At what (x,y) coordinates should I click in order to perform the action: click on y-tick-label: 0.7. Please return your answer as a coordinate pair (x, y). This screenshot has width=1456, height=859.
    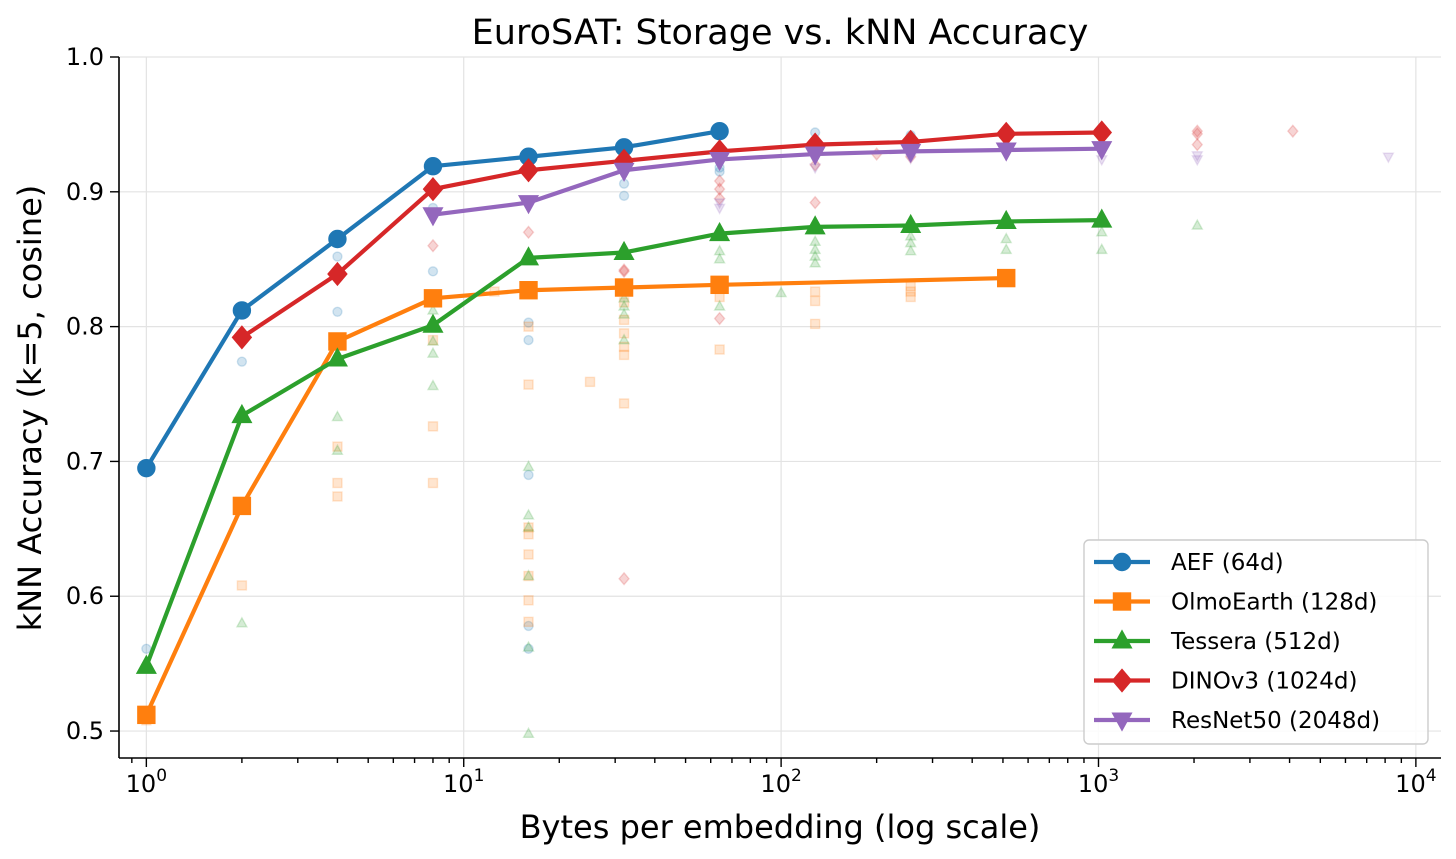
    Looking at the image, I should click on (85, 461).